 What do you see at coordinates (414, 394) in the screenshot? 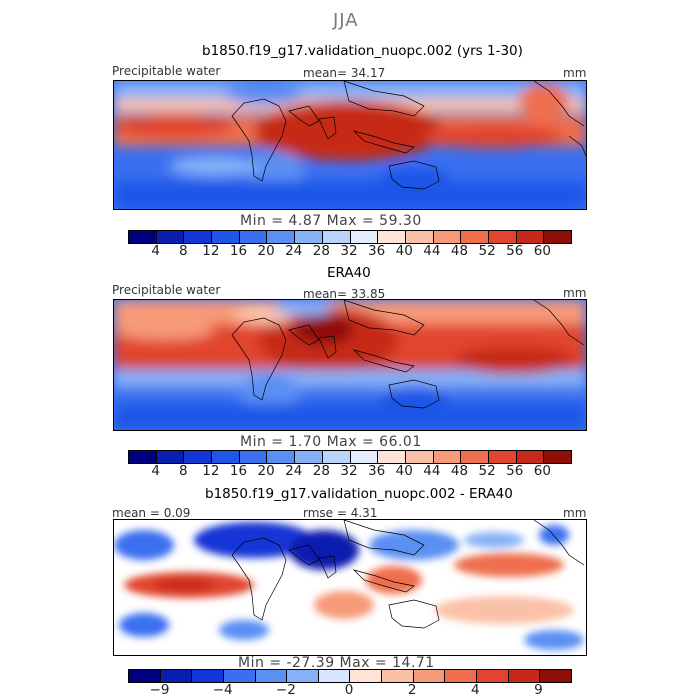
I see `p2-coast-australia` at bounding box center [414, 394].